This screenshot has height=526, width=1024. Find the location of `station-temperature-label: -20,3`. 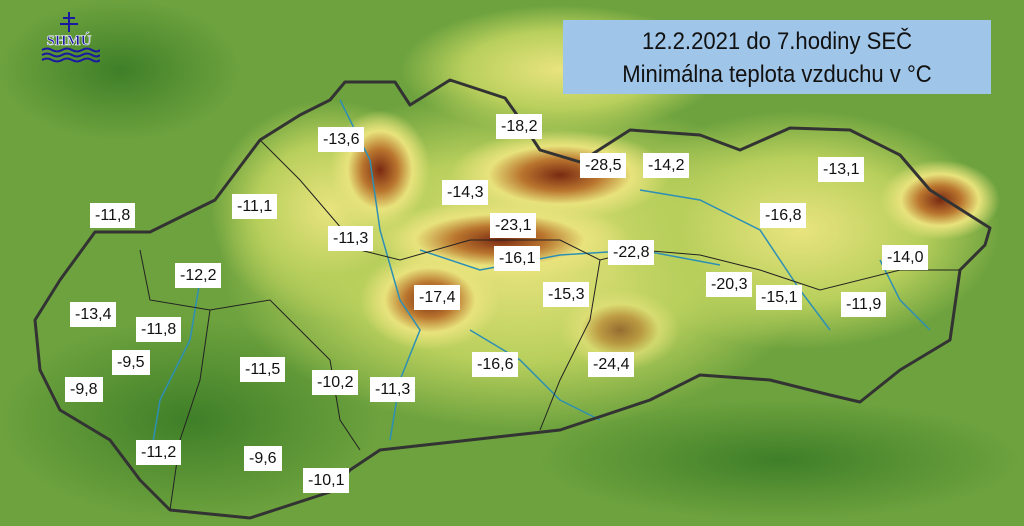

station-temperature-label: -20,3 is located at coordinates (729, 284).